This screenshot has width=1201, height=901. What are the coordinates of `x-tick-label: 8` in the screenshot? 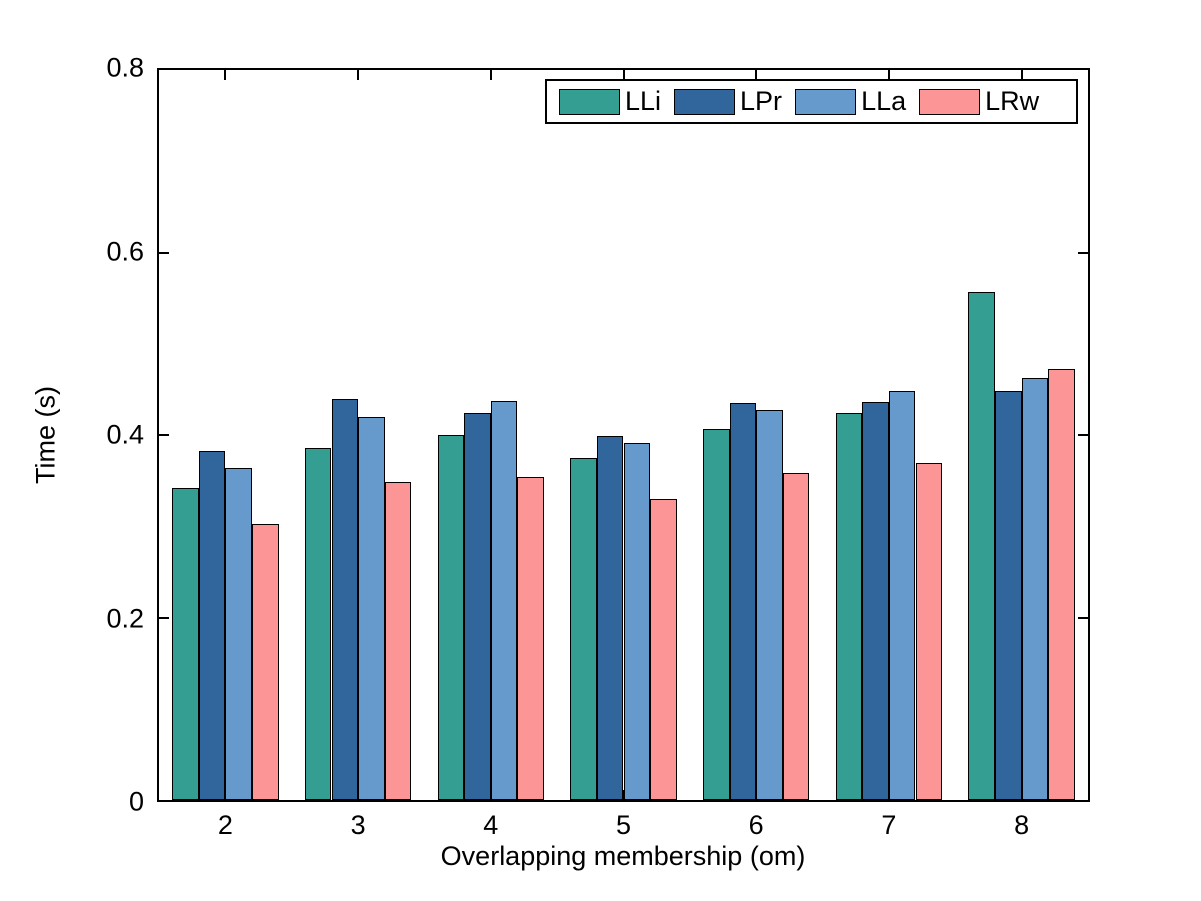 It's located at (1022, 825).